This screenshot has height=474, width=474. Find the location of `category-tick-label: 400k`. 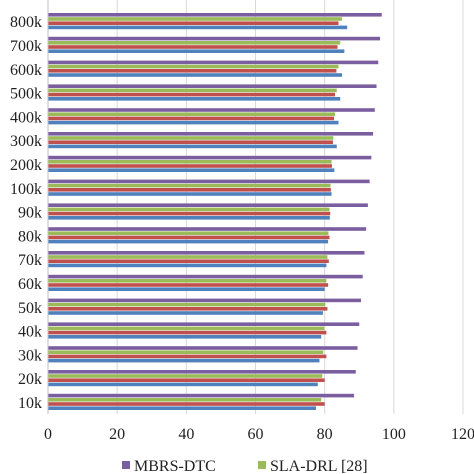

category-tick-label: 400k is located at coordinates (26, 117).